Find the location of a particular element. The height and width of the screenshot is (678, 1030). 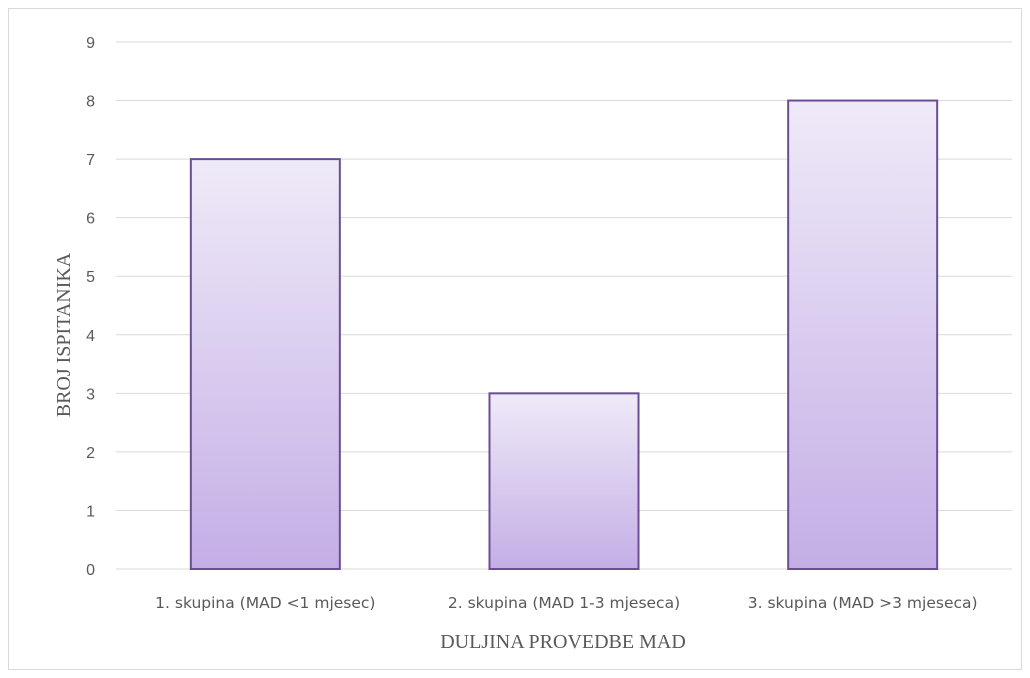

x-category-label: 2. skupina (MAD 1-3 mjeseca) is located at coordinates (564, 603).